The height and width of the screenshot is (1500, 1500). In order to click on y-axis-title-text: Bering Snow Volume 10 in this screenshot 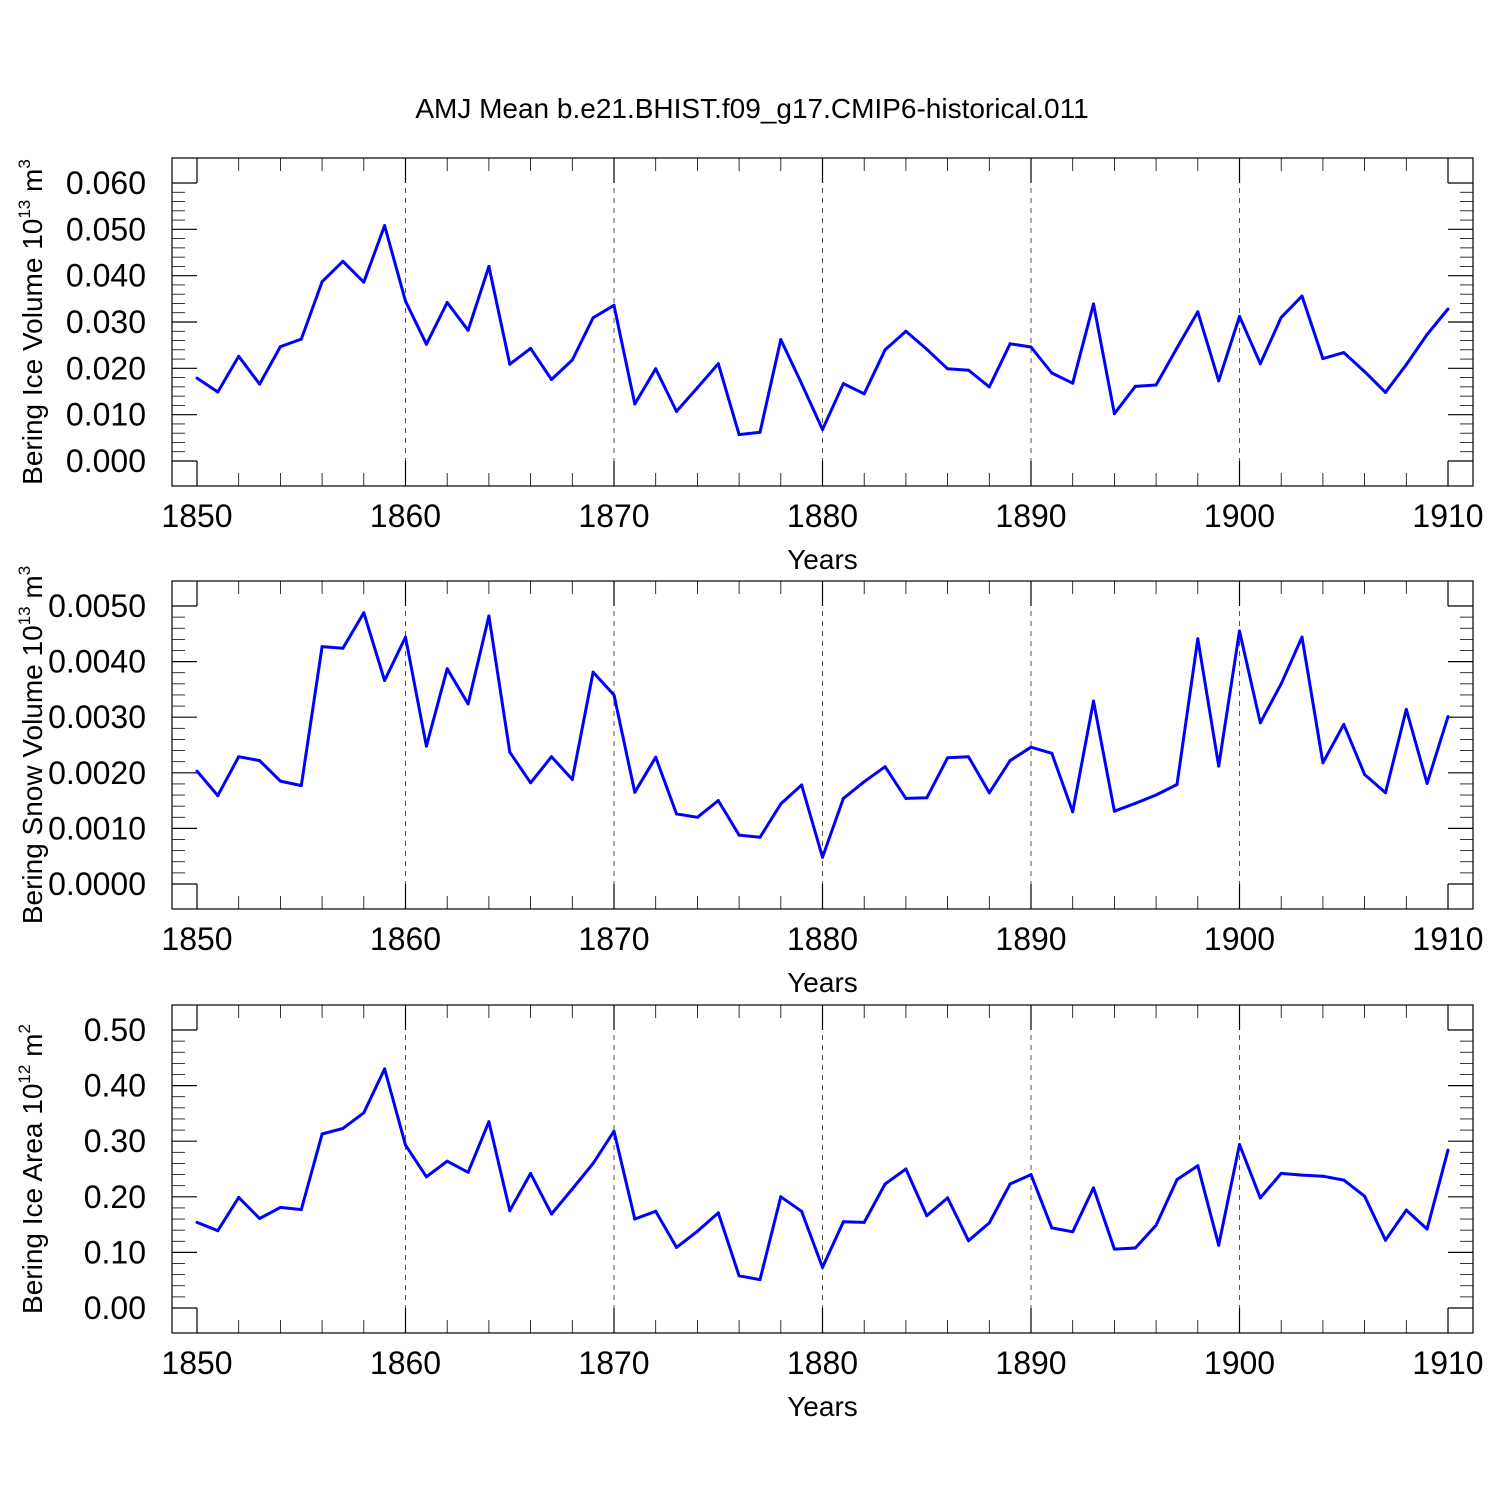, I will do `click(32, 774)`.